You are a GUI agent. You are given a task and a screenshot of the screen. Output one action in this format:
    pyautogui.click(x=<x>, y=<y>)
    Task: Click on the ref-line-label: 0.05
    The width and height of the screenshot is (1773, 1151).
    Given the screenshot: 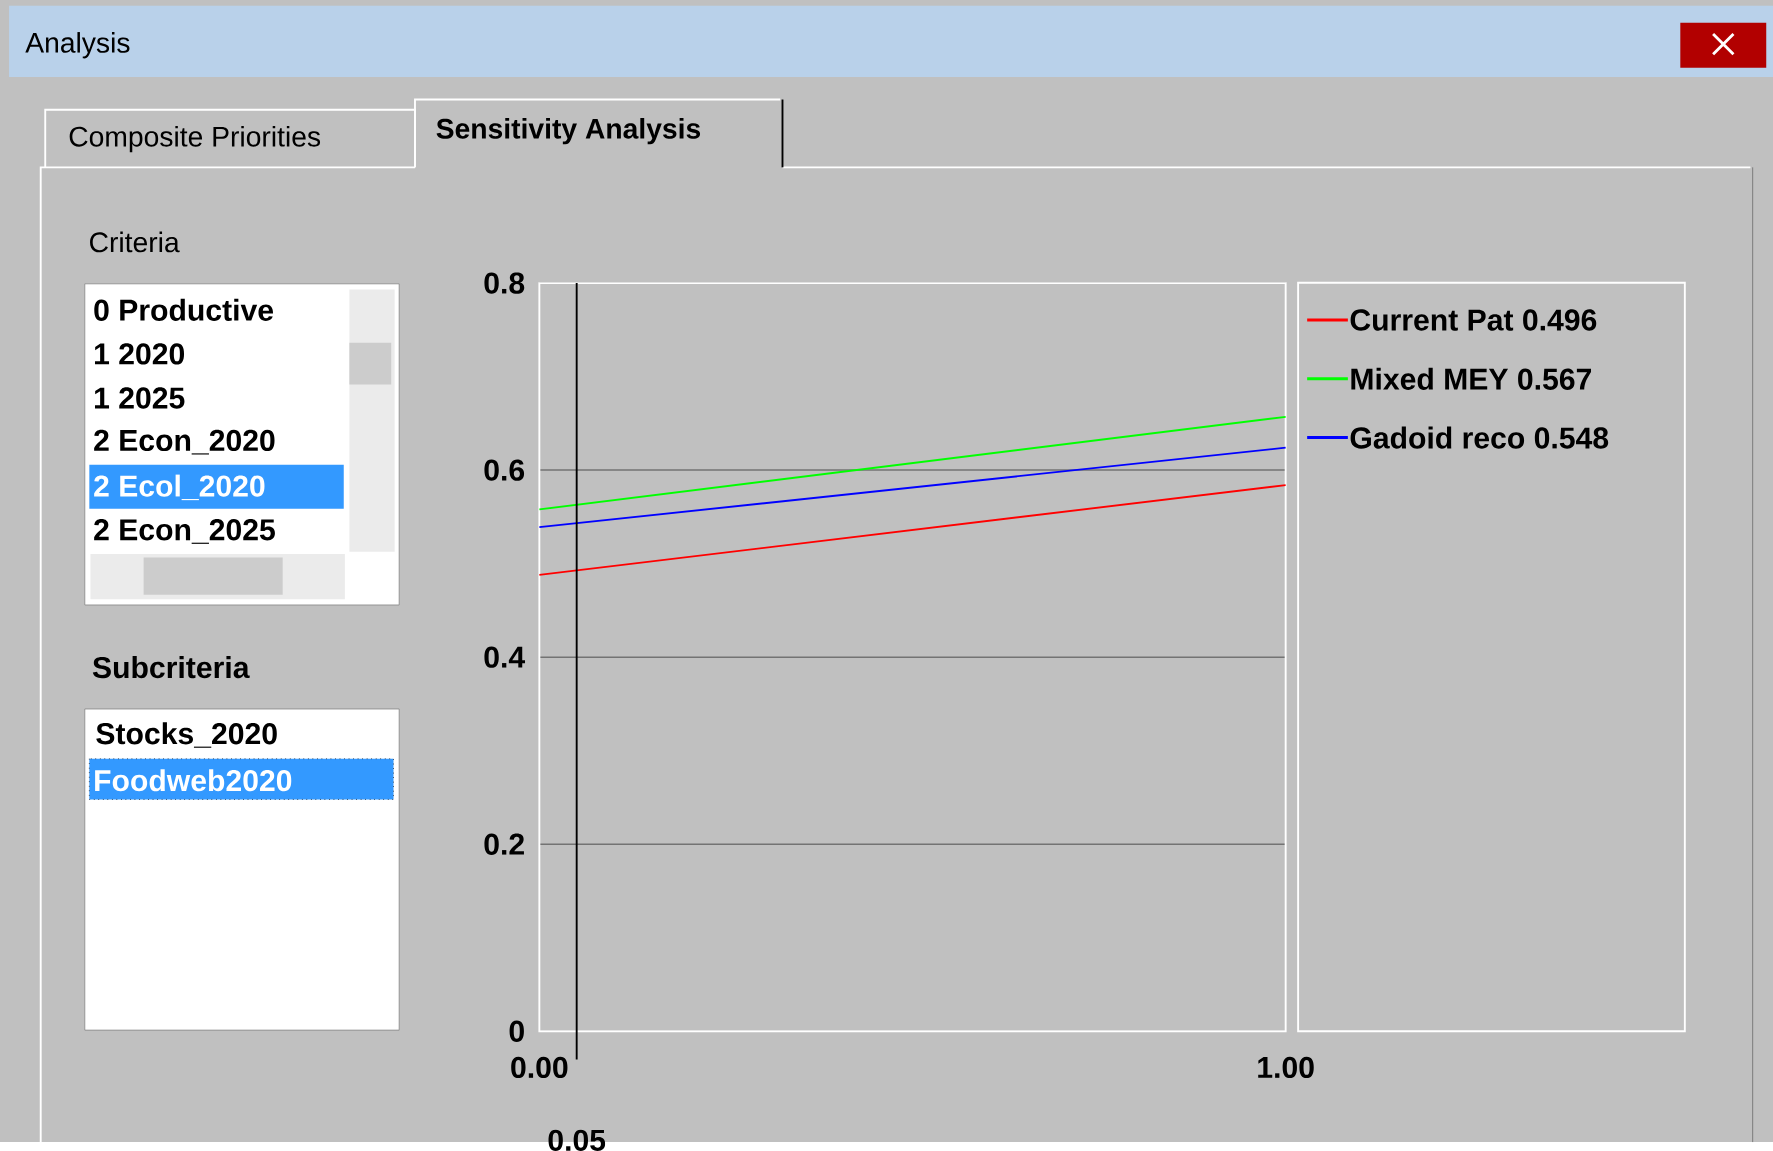 What is the action you would take?
    pyautogui.click(x=577, y=1140)
    